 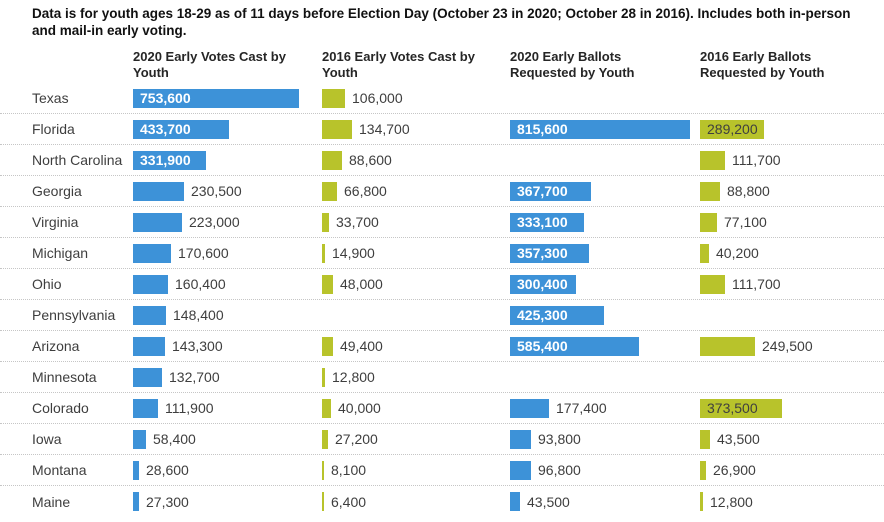 I want to click on table-row: Colorado 111,900 40,000 177,400 373,500, so click(x=442, y=408).